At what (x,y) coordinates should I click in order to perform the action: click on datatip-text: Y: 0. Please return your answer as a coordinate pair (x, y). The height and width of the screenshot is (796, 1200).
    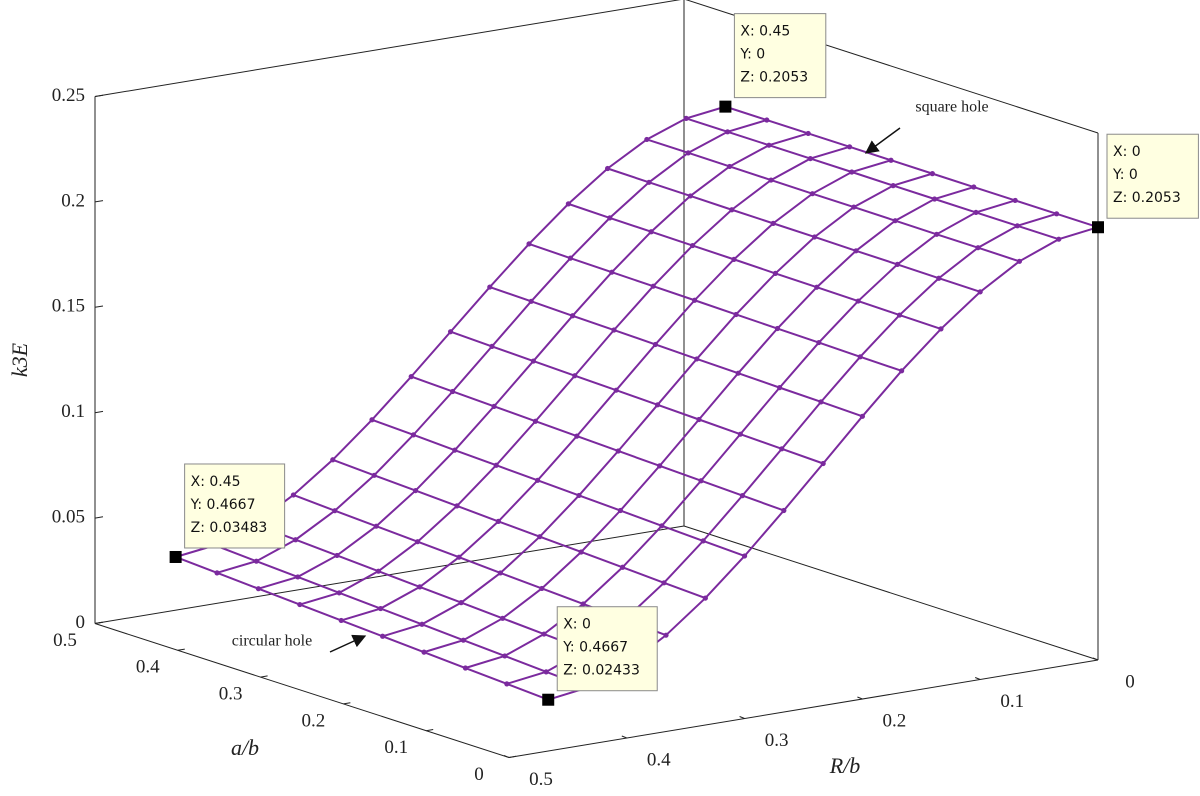
    Looking at the image, I should click on (752, 55).